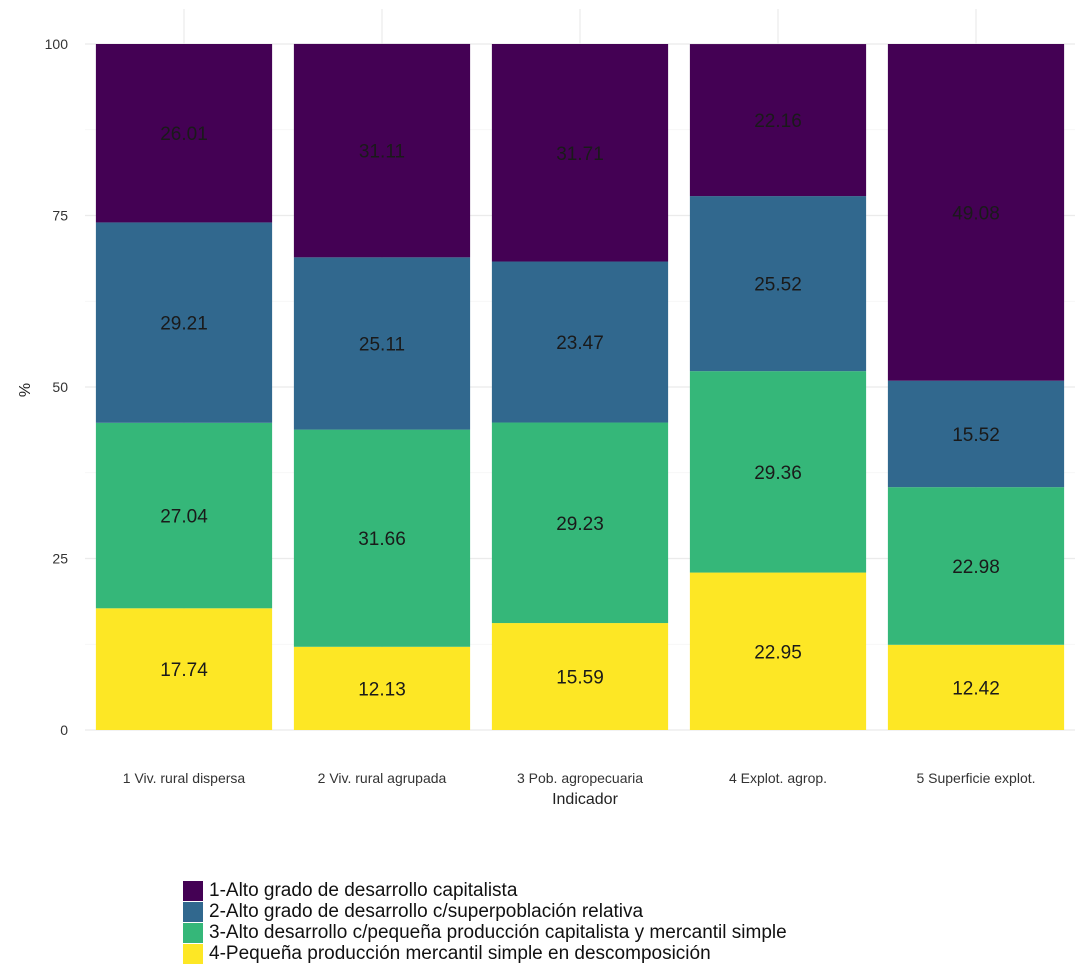 Image resolution: width=1081 pixels, height=978 pixels. Describe the element at coordinates (585, 799) in the screenshot. I see `x-axis-title: Indicador` at that location.